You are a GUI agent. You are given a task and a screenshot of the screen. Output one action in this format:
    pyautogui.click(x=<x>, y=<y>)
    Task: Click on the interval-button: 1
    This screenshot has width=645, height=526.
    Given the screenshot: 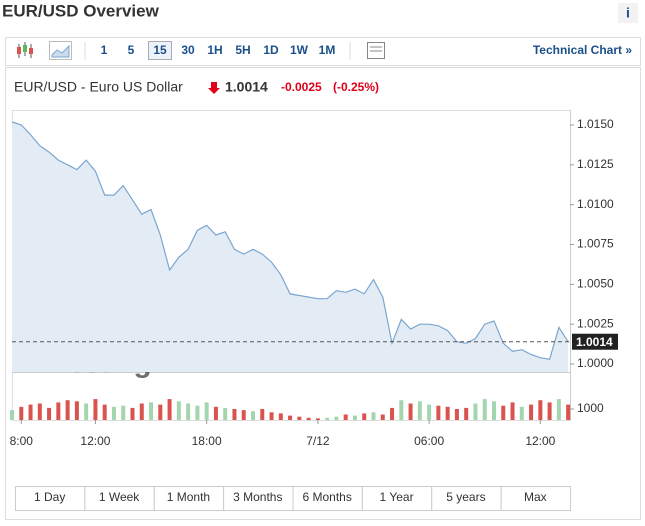 What is the action you would take?
    pyautogui.click(x=104, y=50)
    